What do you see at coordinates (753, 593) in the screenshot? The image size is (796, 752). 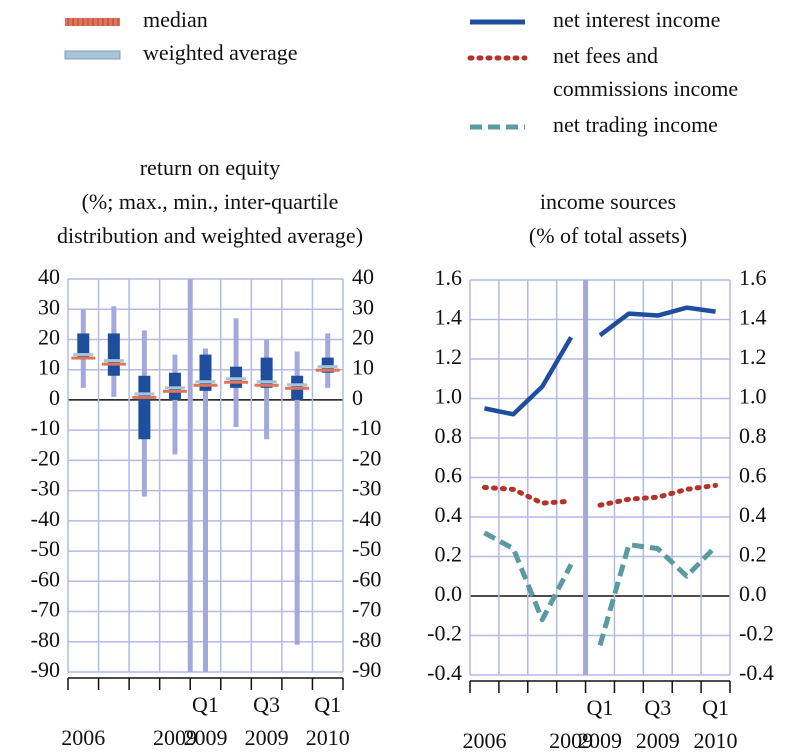 I see `y2-tick-label: 0.0` at bounding box center [753, 593].